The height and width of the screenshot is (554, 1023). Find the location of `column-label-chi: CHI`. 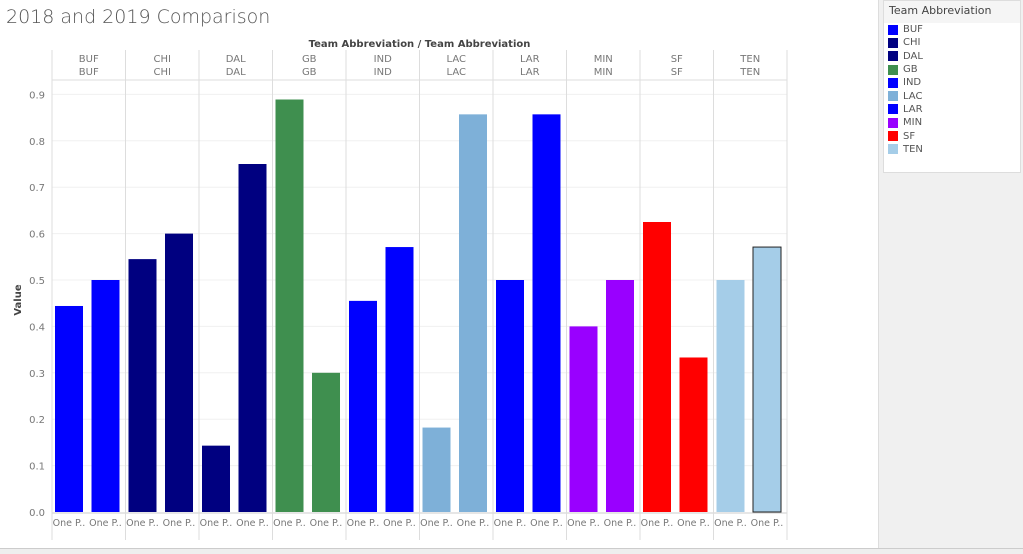

column-label-chi: CHI is located at coordinates (162, 59).